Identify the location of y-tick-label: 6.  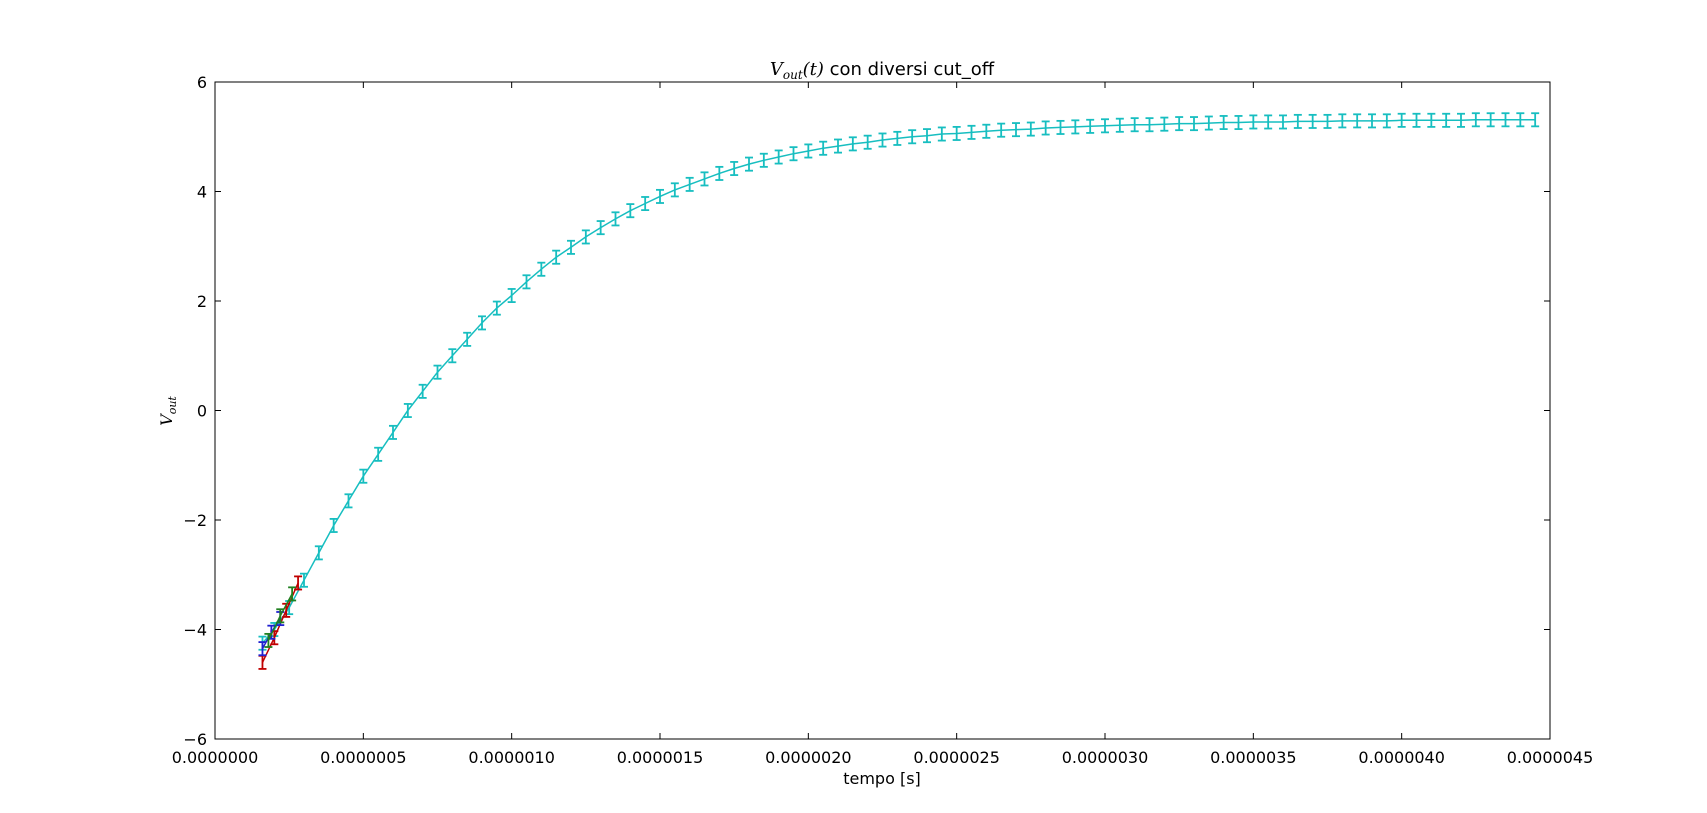
(202, 82).